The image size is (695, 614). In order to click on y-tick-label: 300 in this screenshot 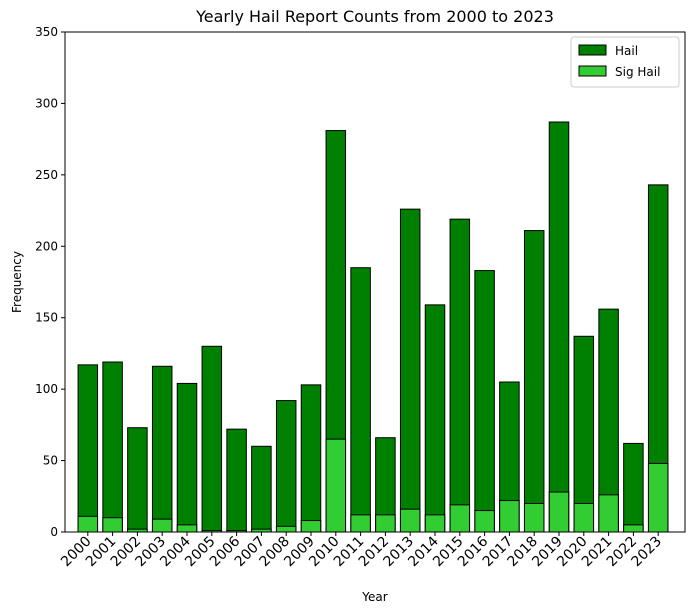, I will do `click(46, 103)`.